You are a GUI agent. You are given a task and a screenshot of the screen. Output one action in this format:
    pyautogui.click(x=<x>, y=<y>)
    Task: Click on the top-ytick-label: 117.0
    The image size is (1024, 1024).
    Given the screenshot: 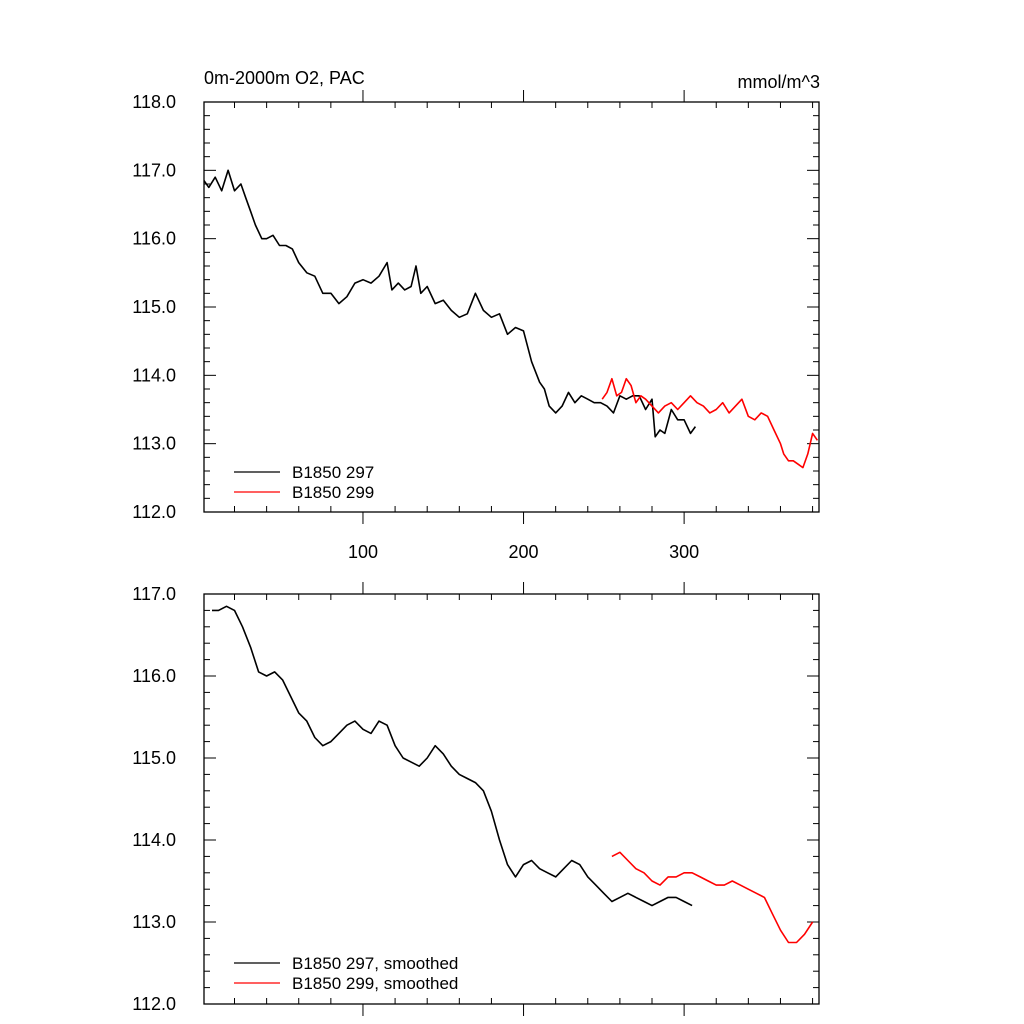 What is the action you would take?
    pyautogui.click(x=154, y=170)
    